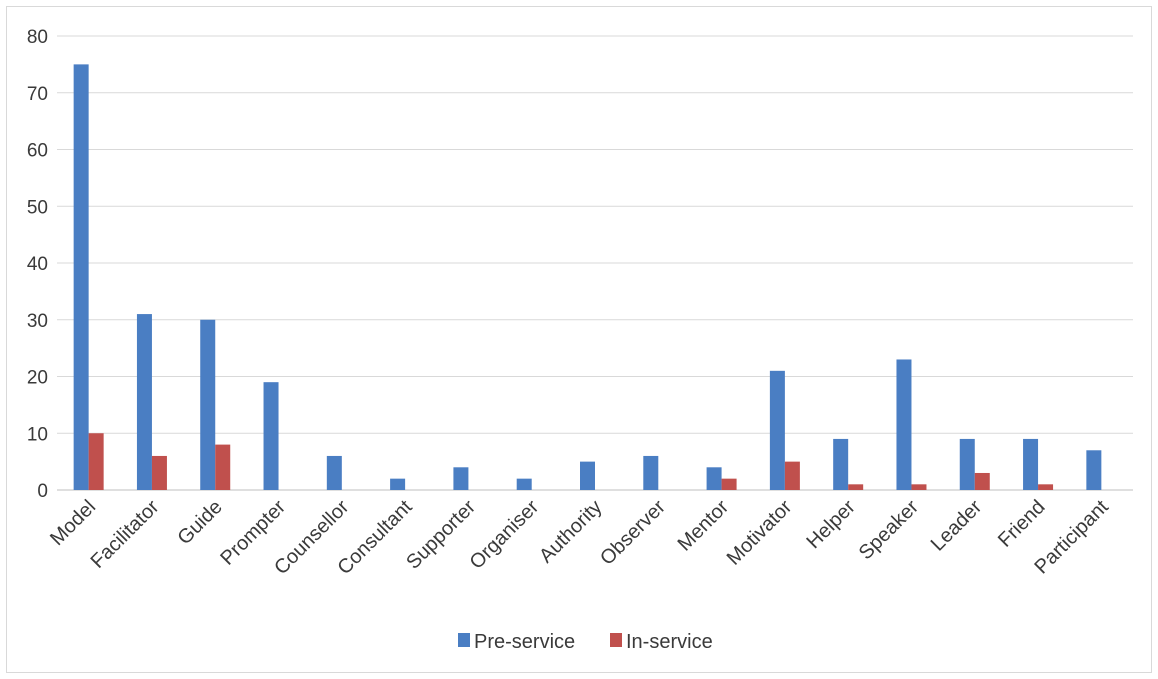  I want to click on x-tick-label-authority: Authority, so click(570, 531).